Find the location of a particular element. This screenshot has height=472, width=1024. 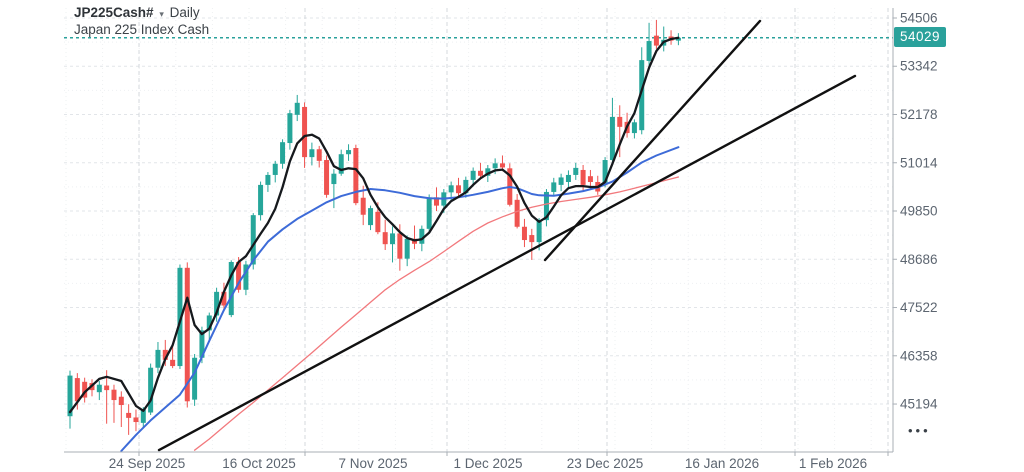

price-axis-label: 48686 is located at coordinates (919, 259).